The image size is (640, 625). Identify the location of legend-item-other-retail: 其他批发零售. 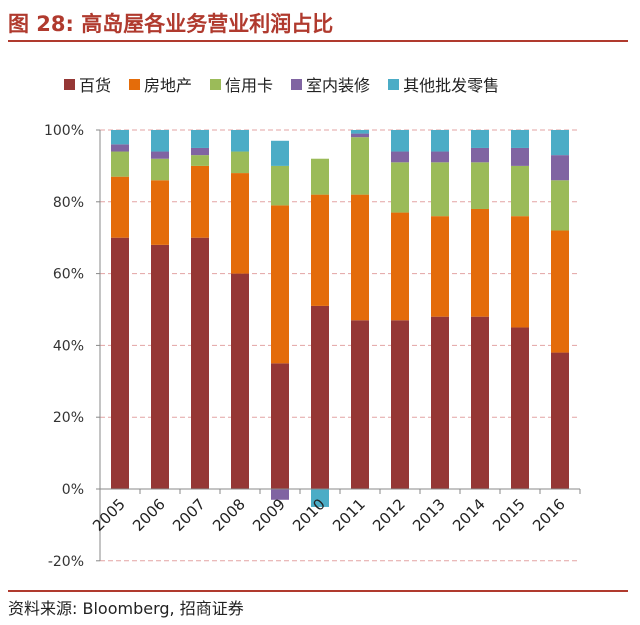
(443, 84).